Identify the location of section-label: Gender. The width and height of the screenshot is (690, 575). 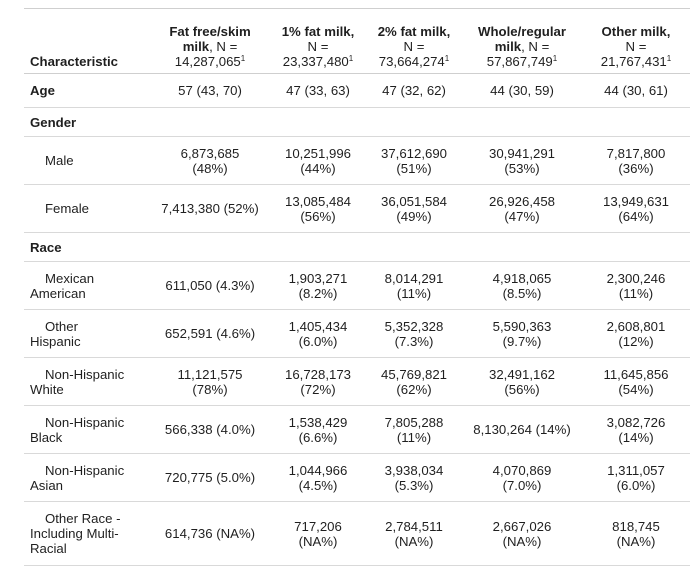
(87, 122).